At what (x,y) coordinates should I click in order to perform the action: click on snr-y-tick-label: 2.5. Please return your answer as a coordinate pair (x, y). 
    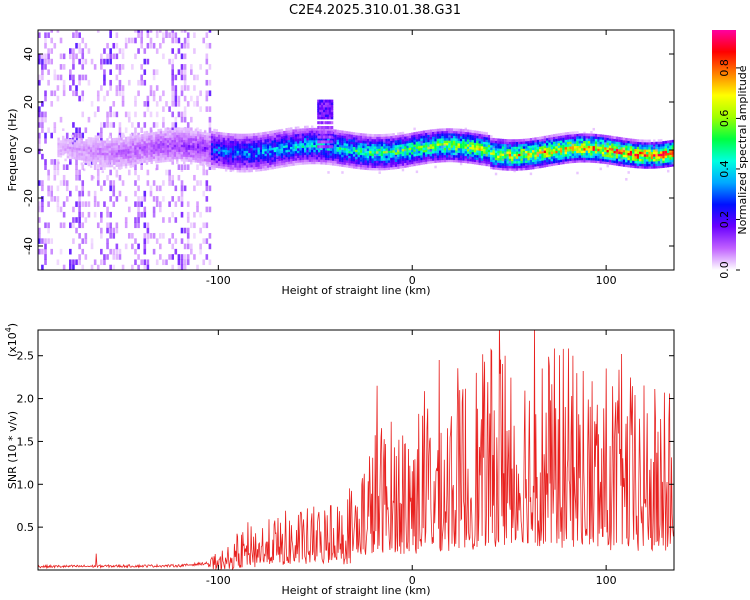
    Looking at the image, I should click on (26, 356).